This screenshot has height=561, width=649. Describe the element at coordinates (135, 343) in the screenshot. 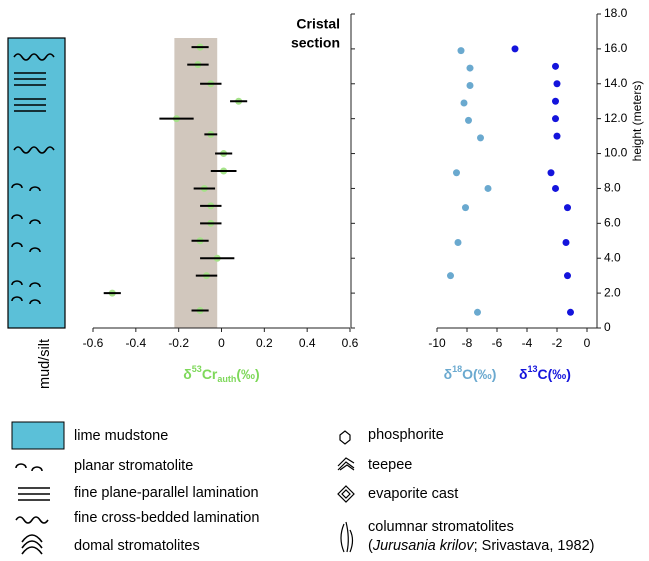

I see `x-tick-label: -0.4` at that location.